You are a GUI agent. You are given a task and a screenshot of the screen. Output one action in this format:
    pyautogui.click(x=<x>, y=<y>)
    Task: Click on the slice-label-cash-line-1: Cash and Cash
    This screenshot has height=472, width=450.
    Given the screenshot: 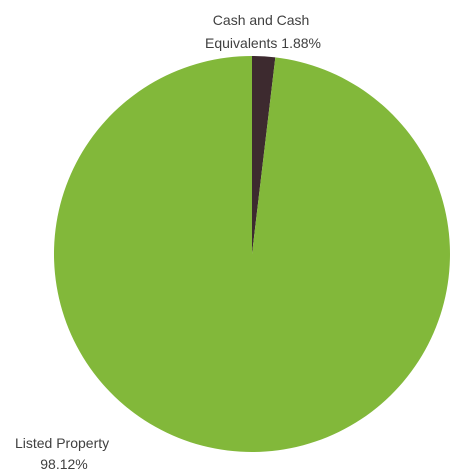 What is the action you would take?
    pyautogui.click(x=261, y=20)
    